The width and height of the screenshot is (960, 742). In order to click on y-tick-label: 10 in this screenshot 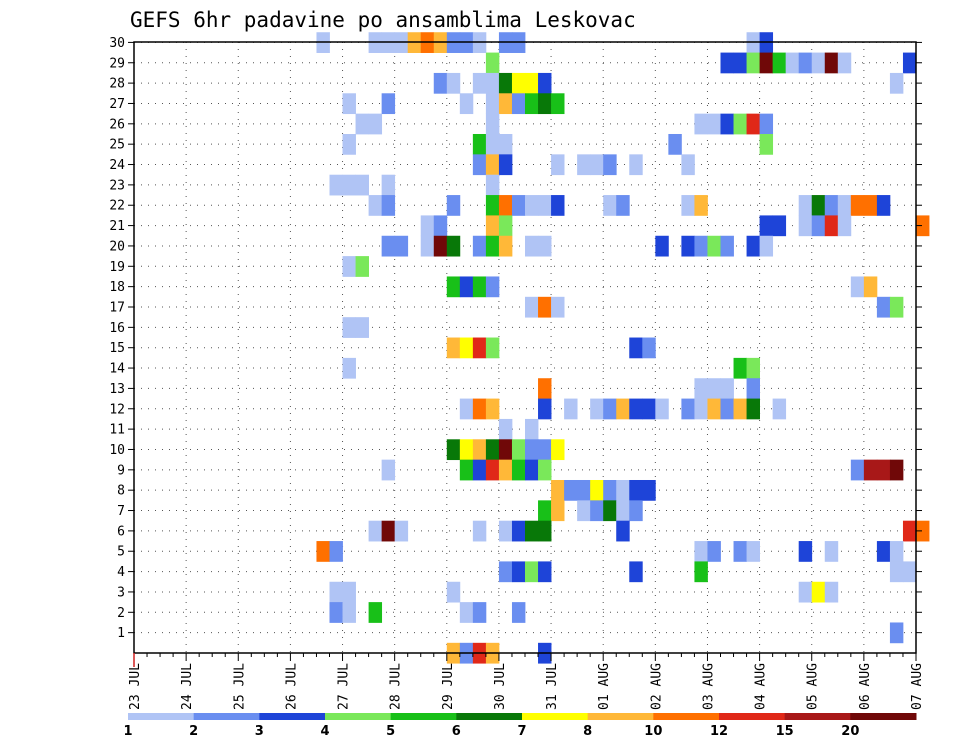, I will do `click(117, 450)`.